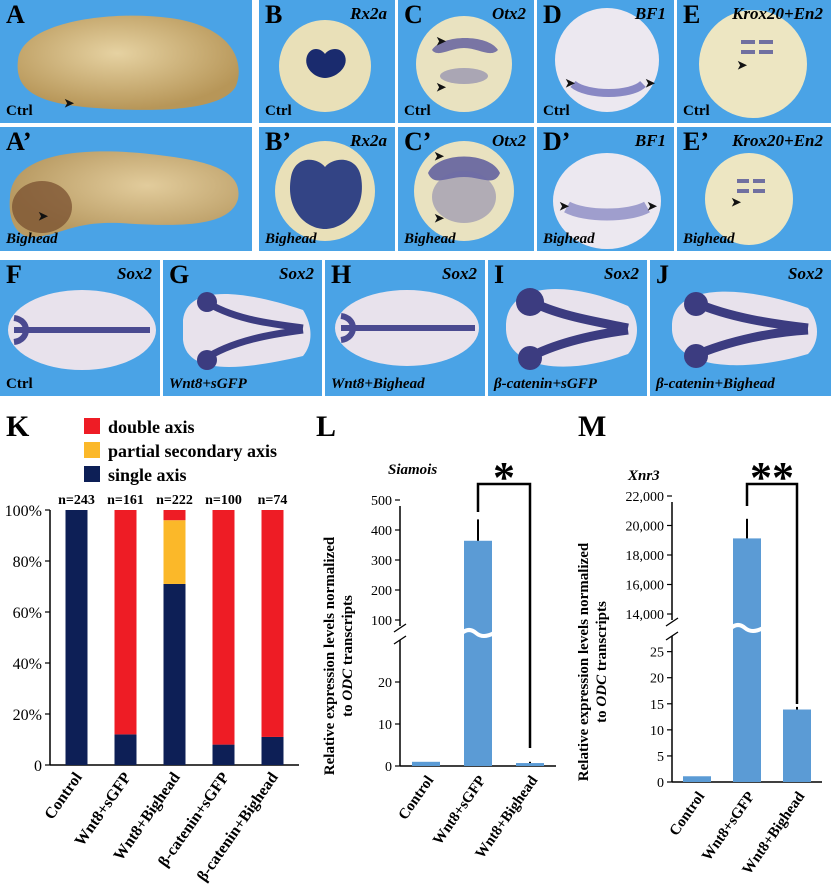 This screenshot has width=831, height=896. What do you see at coordinates (645, 556) in the screenshot?
I see `y-tick-label: 18,000` at bounding box center [645, 556].